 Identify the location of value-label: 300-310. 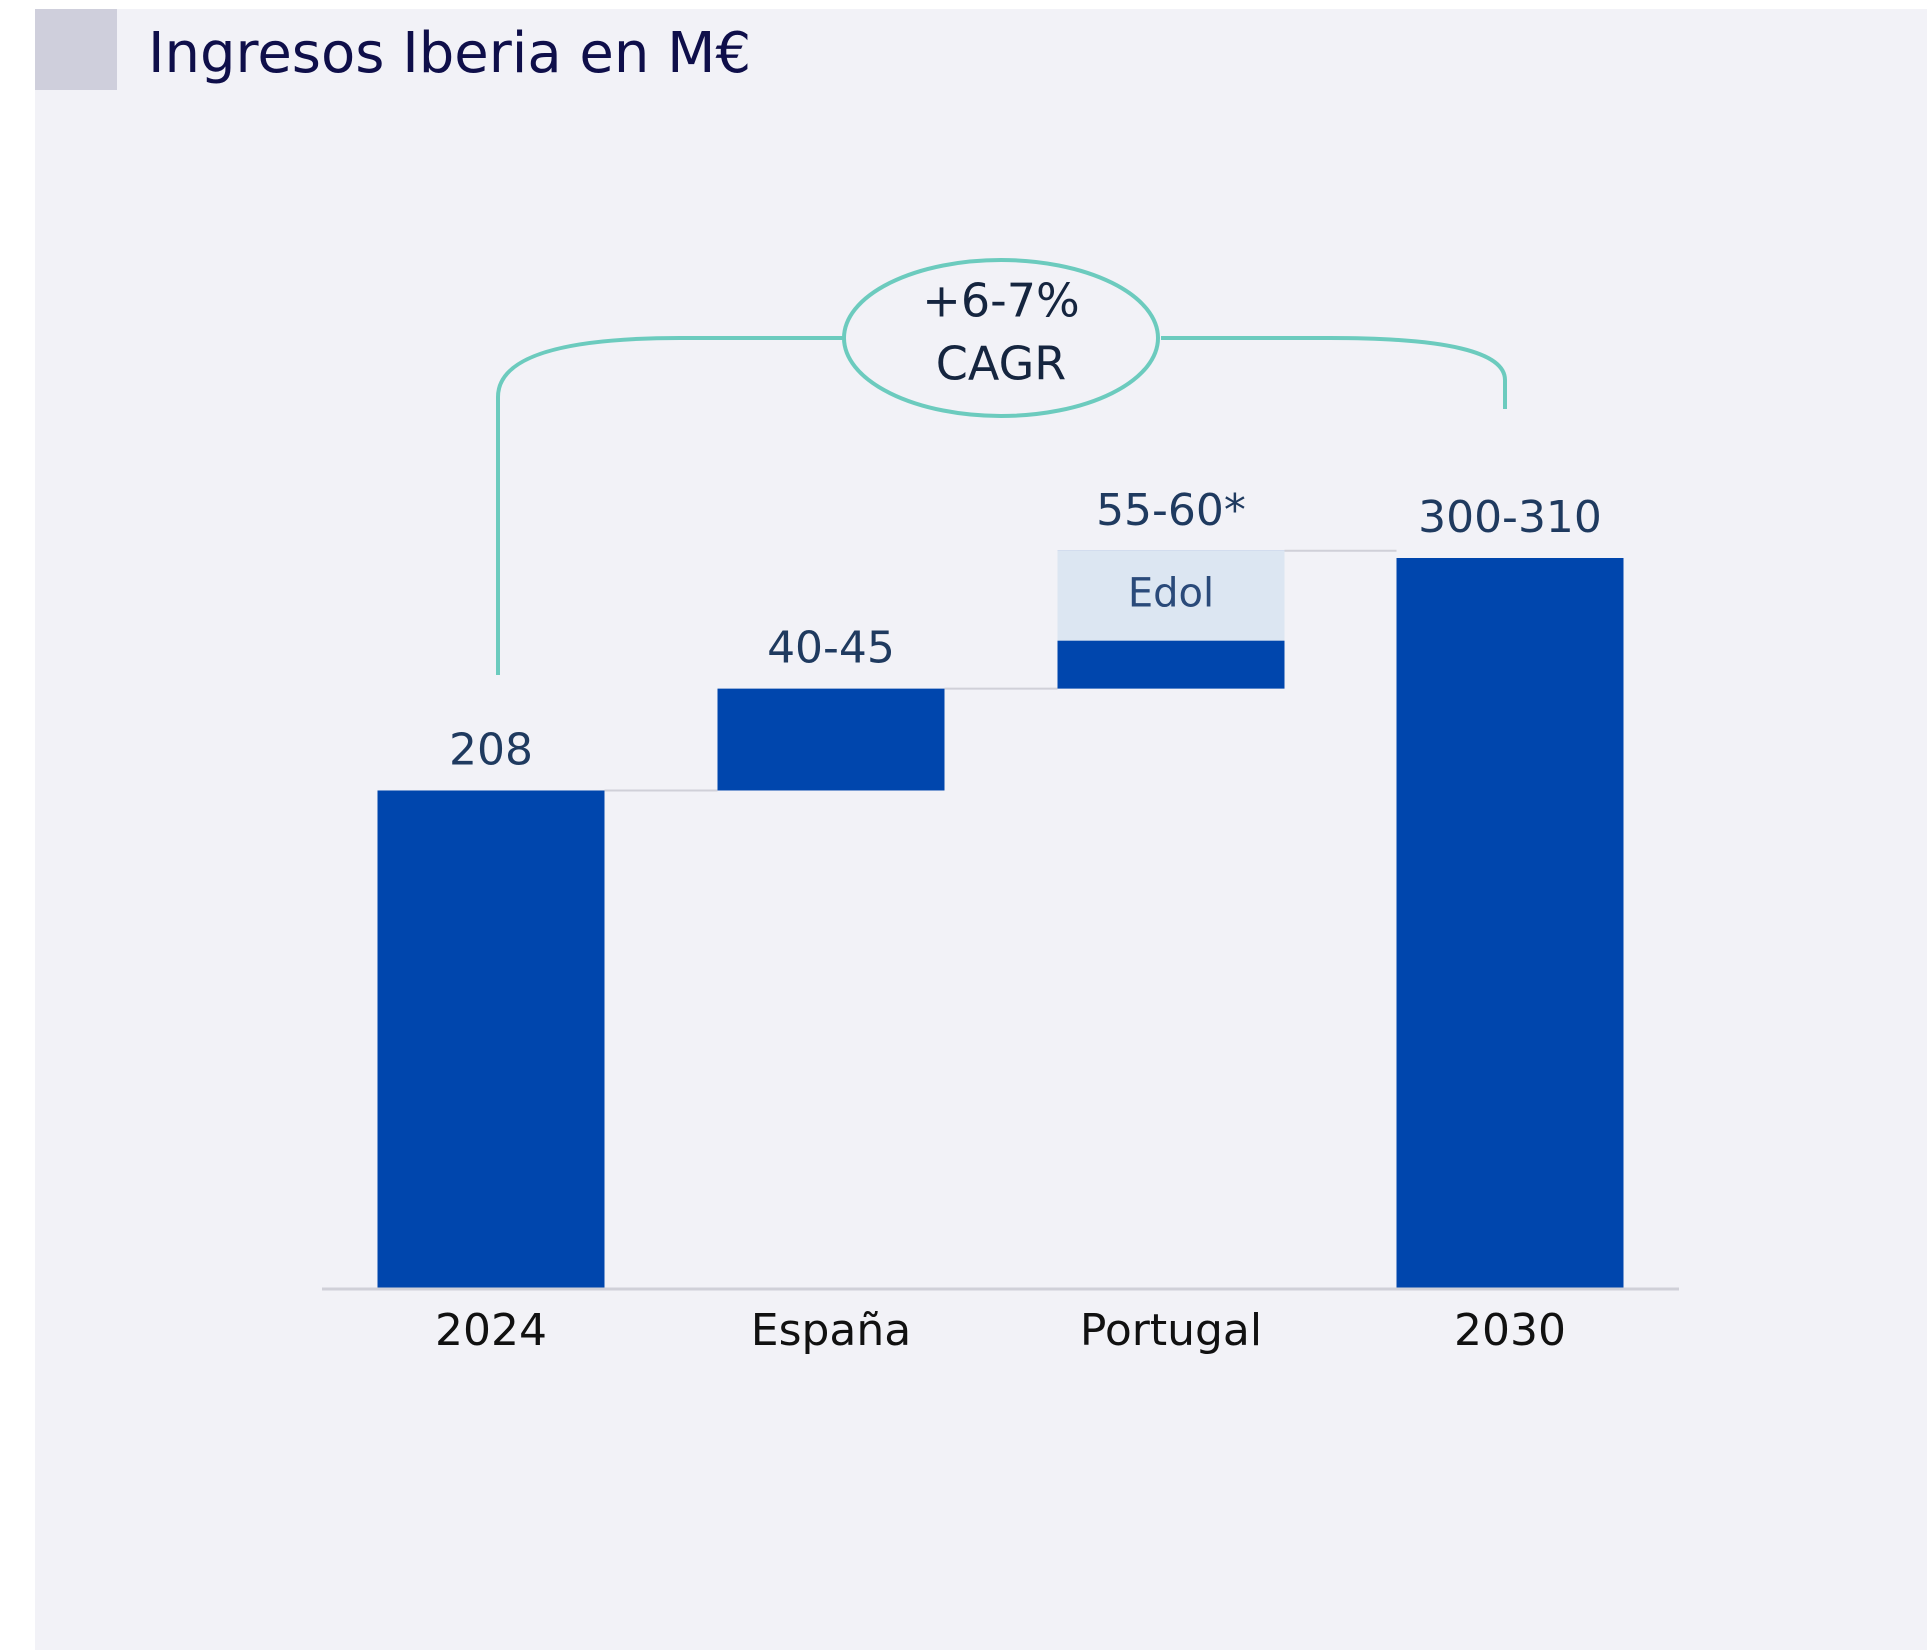
(1510, 517).